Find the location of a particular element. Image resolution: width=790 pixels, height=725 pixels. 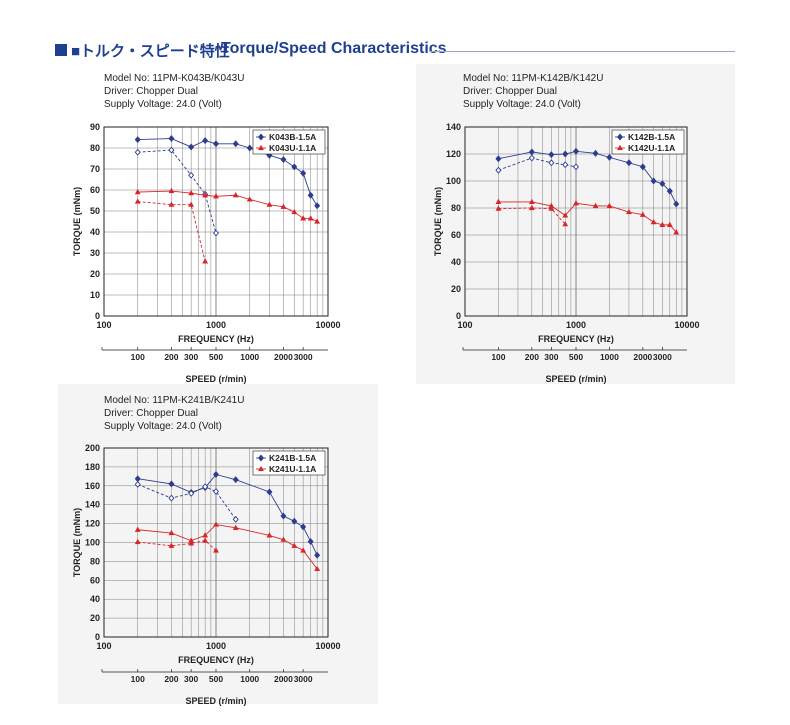

model-number: Model No: 11PM-K142B/K142U is located at coordinates (533, 78).